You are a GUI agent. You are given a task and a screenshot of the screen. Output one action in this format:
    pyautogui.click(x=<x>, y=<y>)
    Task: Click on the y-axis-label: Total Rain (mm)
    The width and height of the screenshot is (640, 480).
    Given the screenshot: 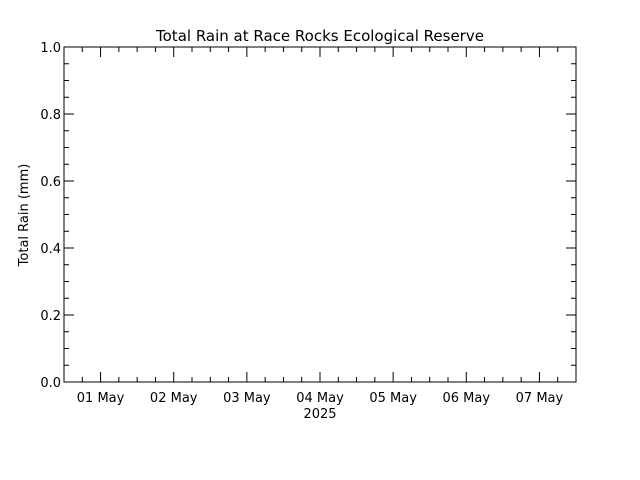 What is the action you would take?
    pyautogui.click(x=24, y=216)
    